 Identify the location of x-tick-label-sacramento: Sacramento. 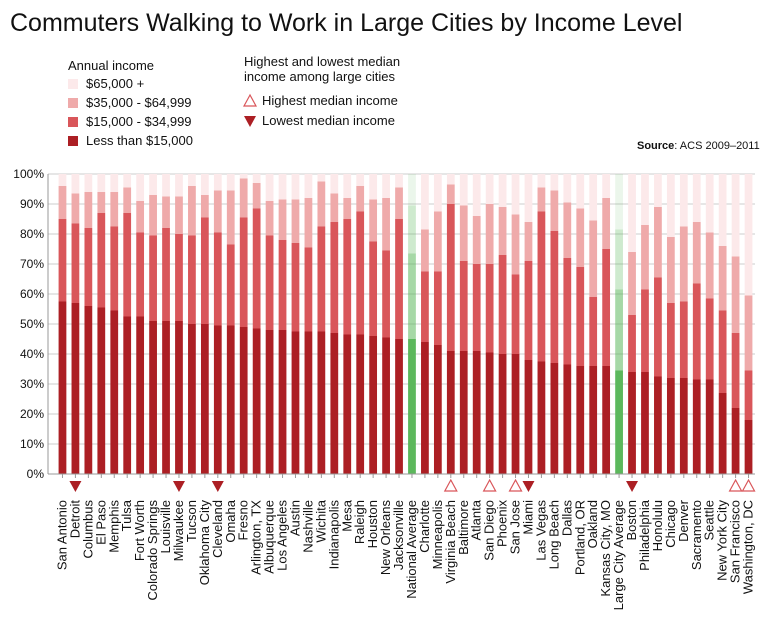
(696, 535).